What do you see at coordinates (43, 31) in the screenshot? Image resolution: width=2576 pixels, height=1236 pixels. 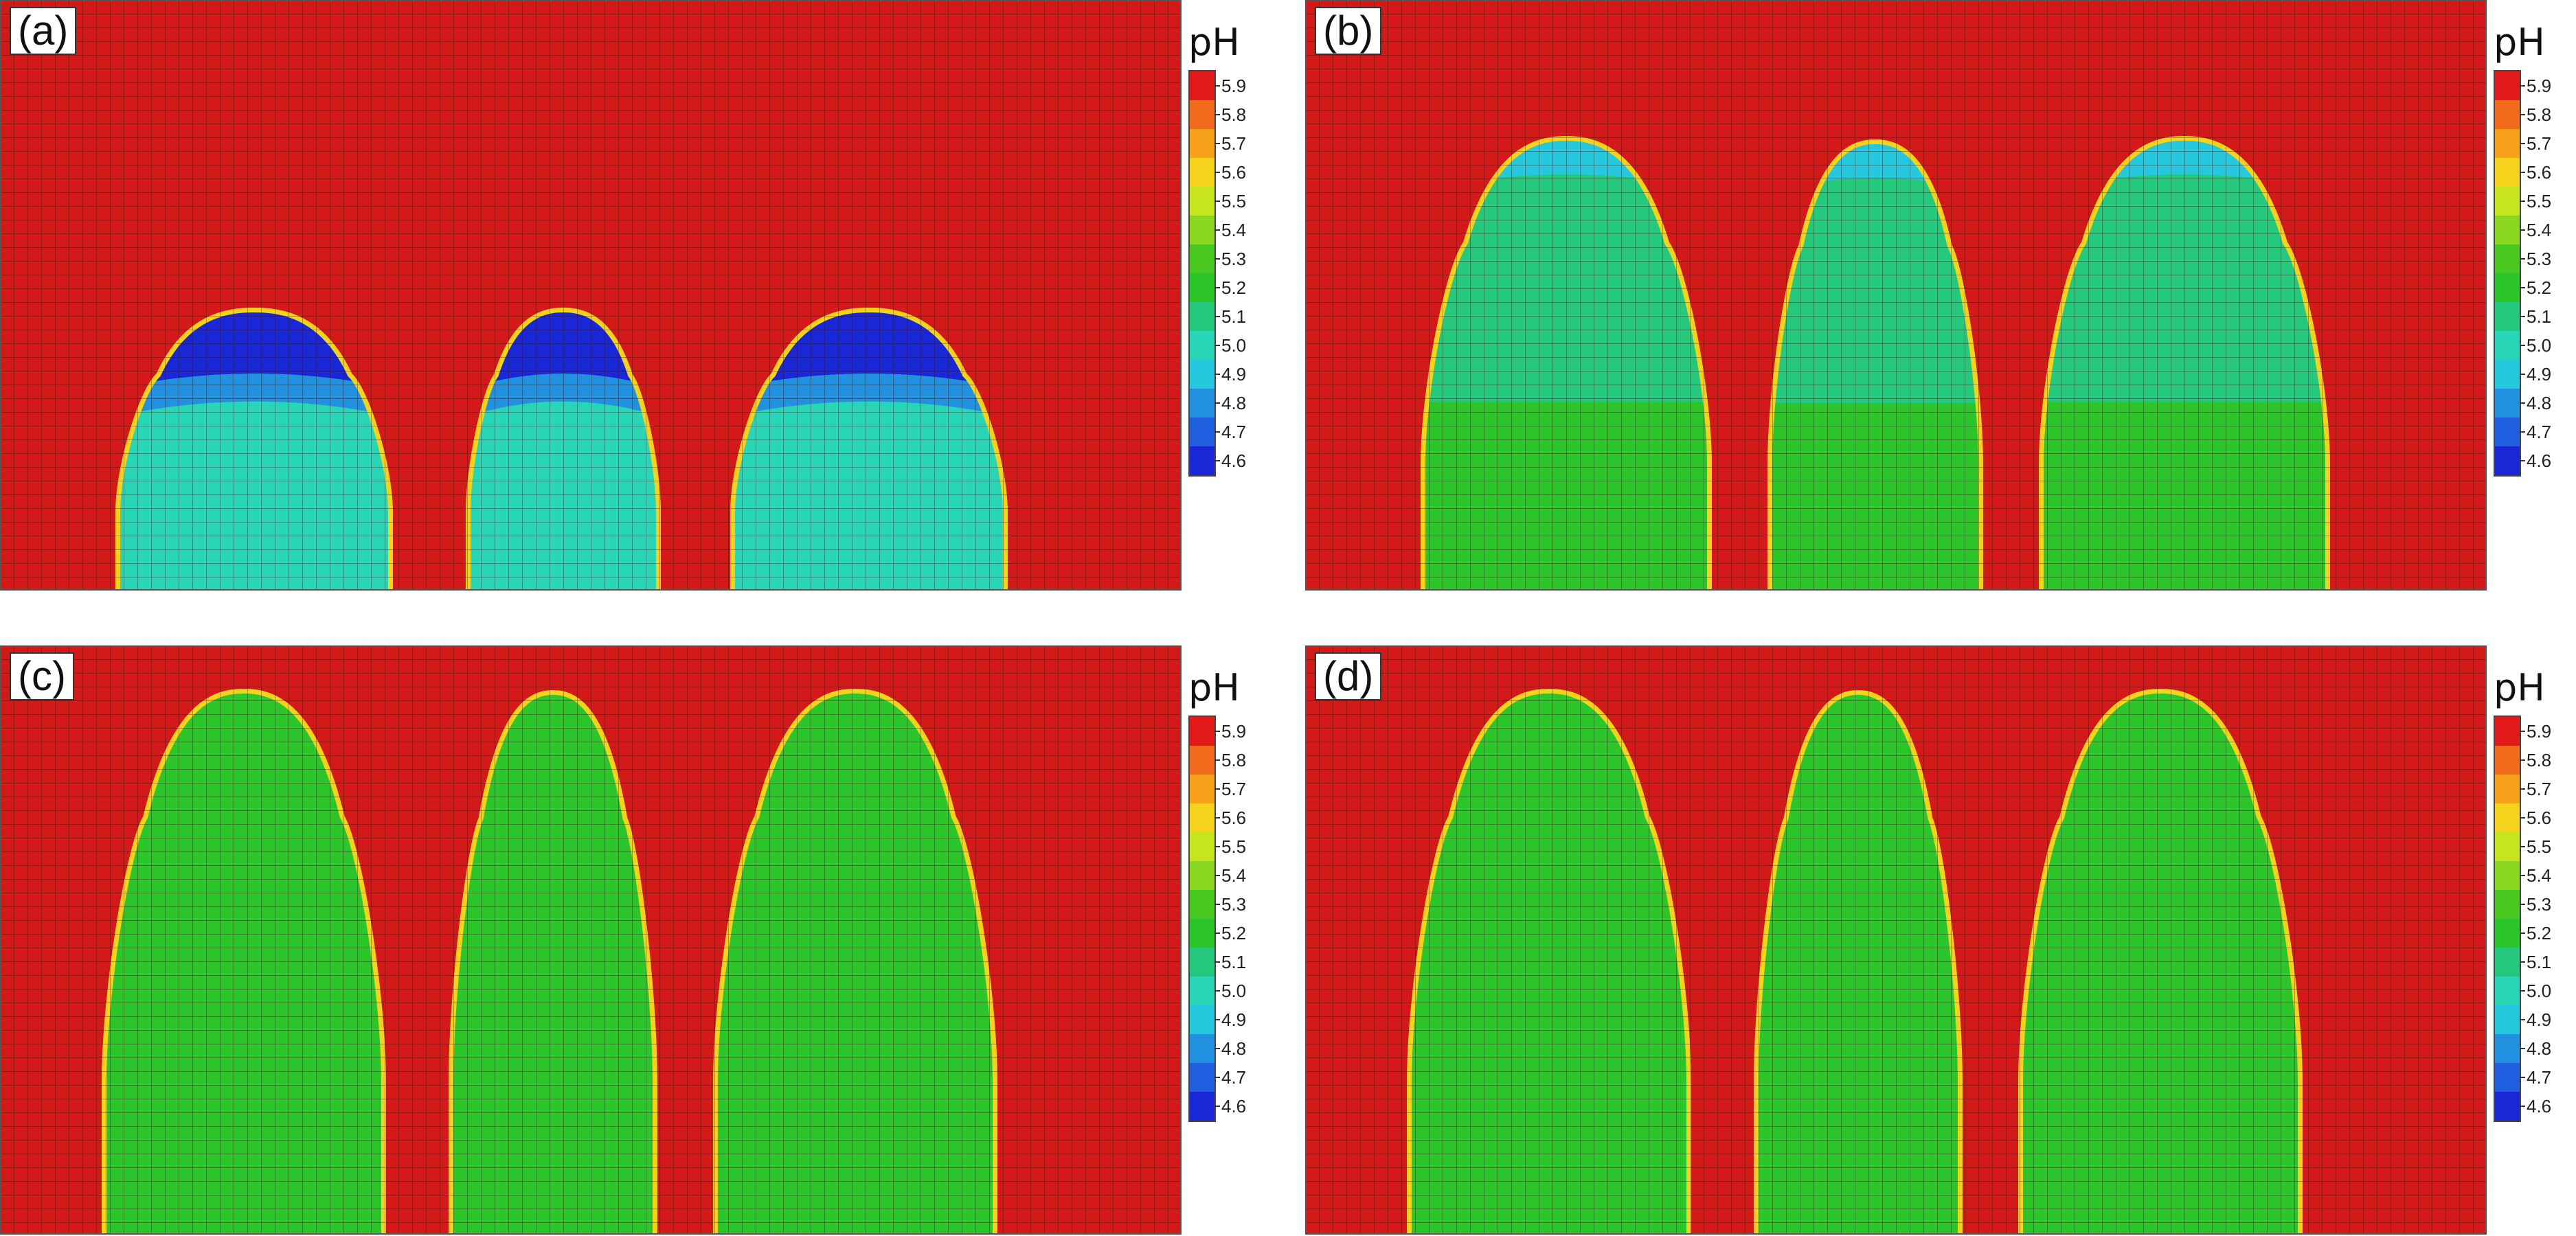 I see `panel-label-a: (a)` at bounding box center [43, 31].